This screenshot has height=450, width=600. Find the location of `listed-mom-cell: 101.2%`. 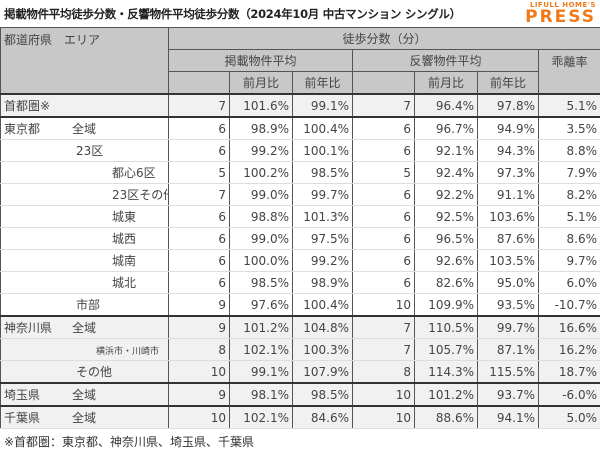

listed-mom-cell: 101.2% is located at coordinates (261, 327).